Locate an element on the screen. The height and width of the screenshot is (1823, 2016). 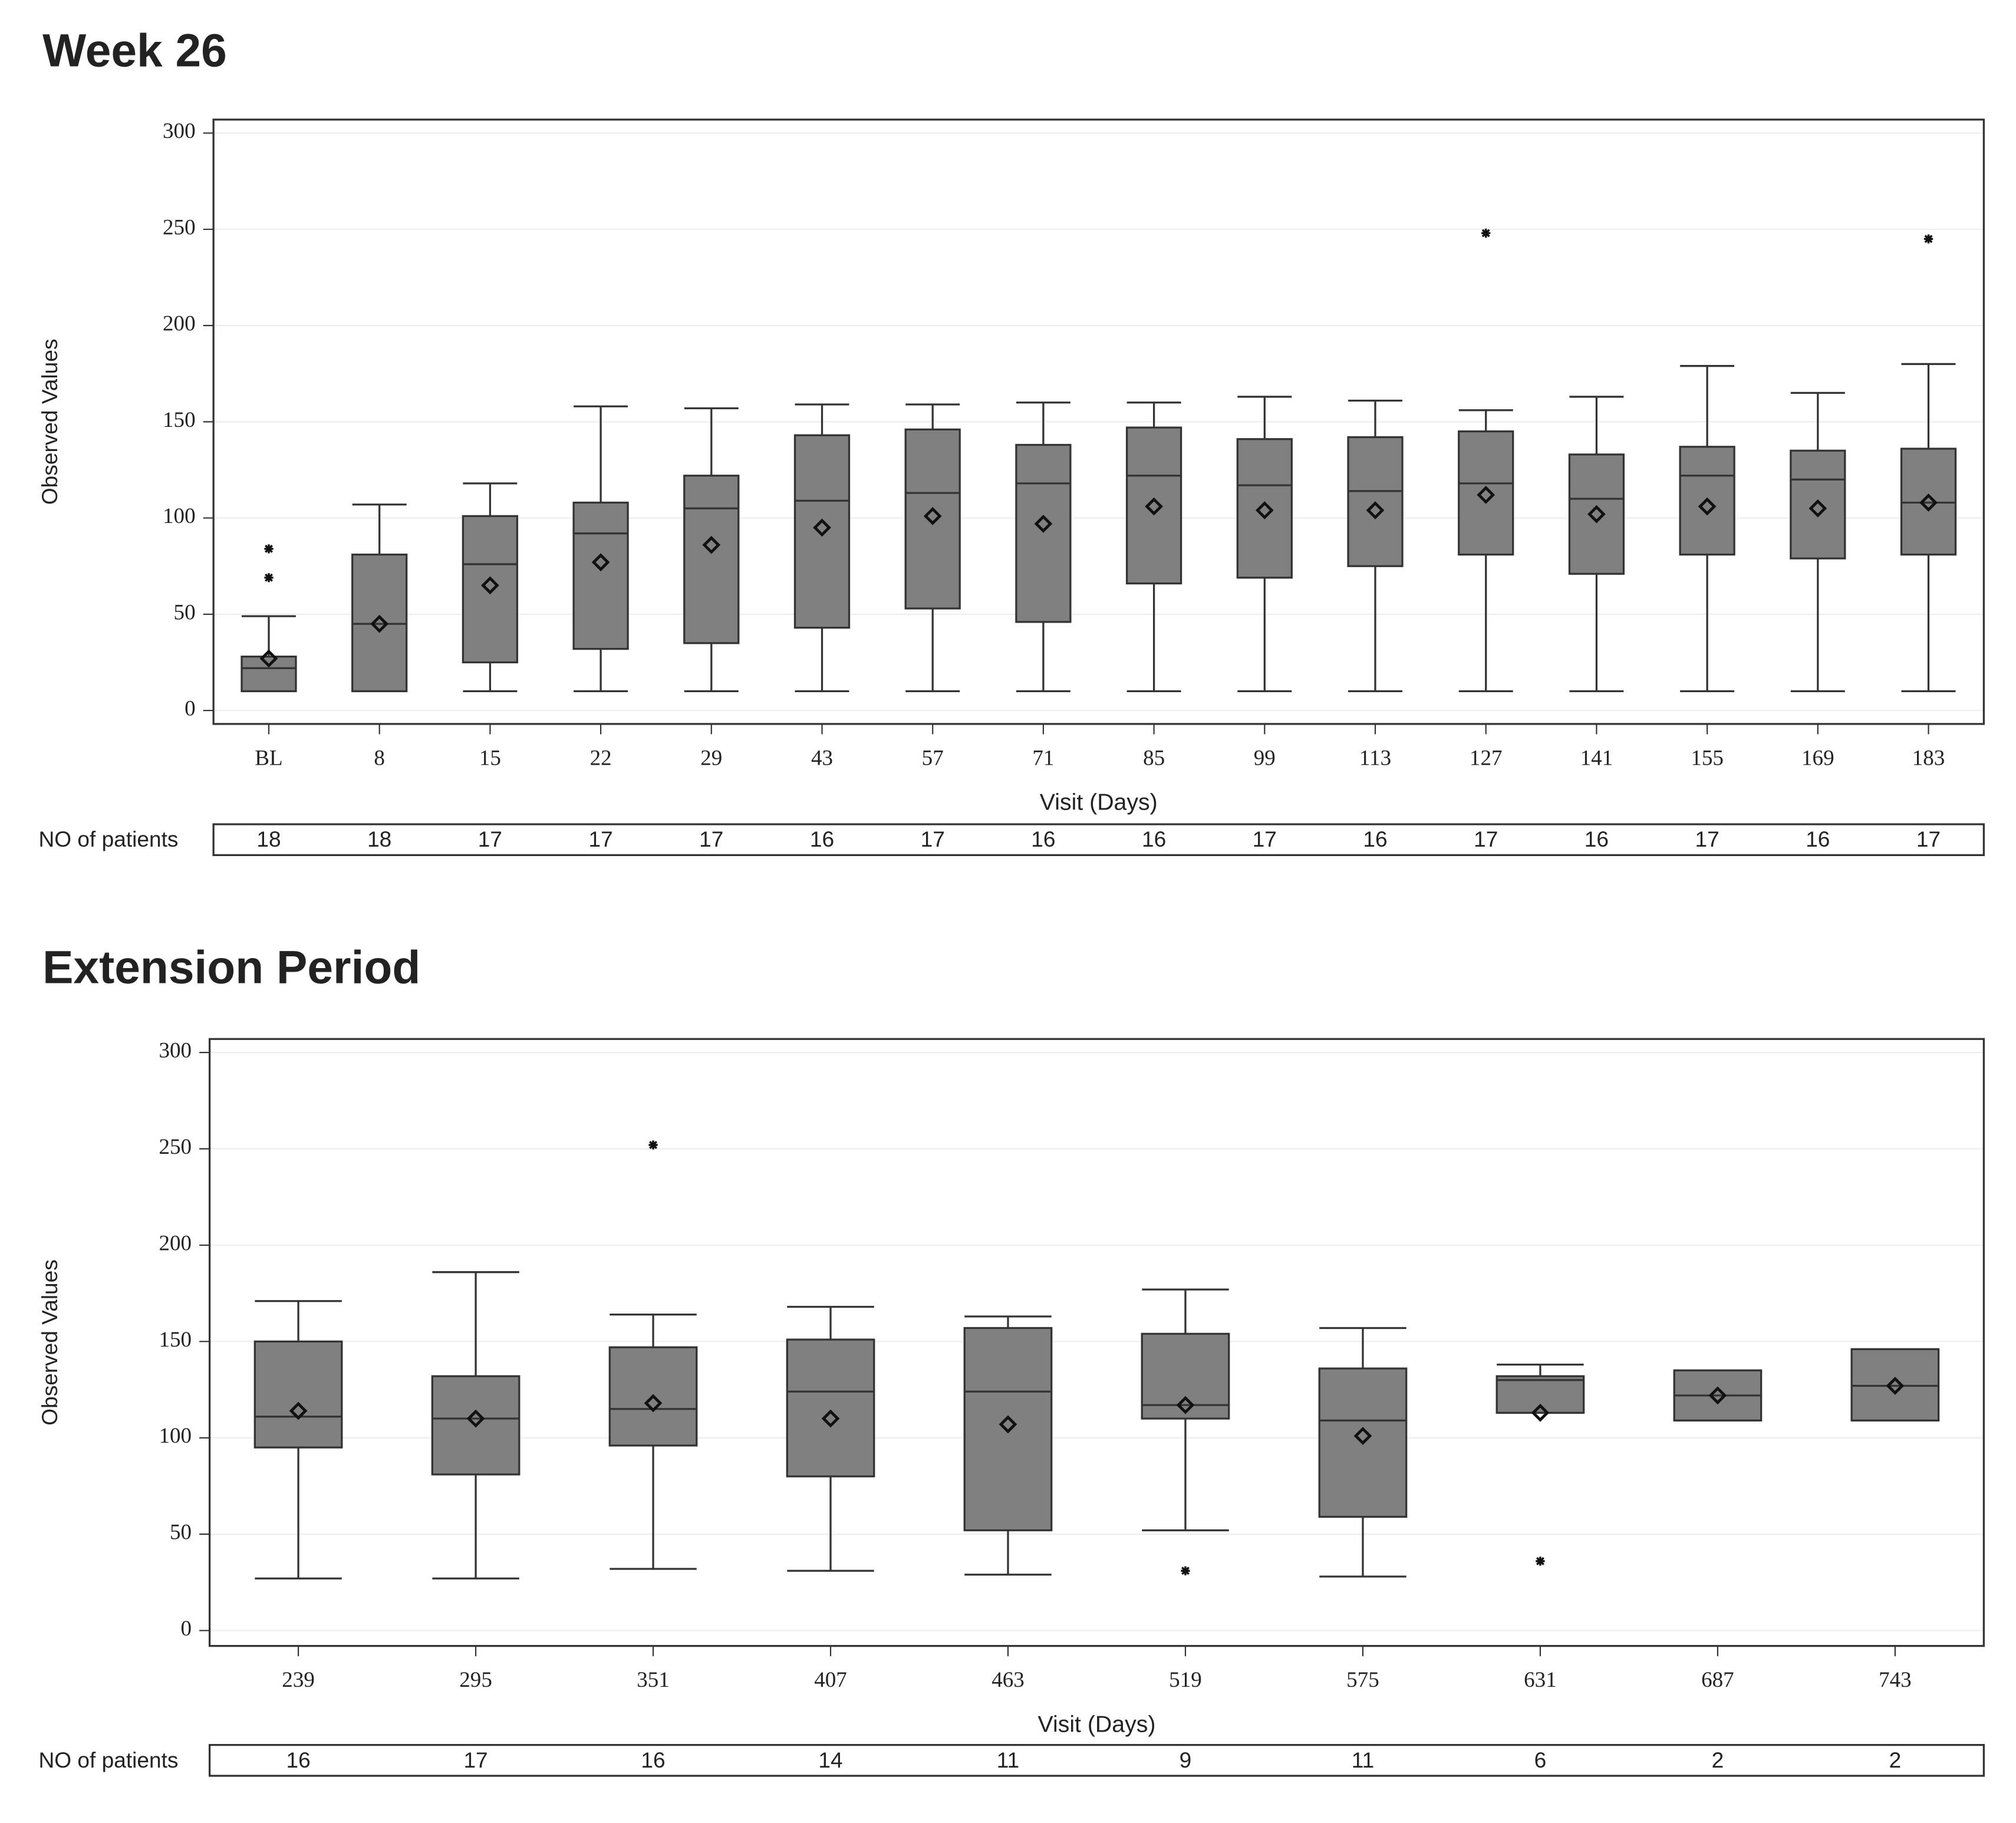
x-tick-label: 351 is located at coordinates (653, 1680).